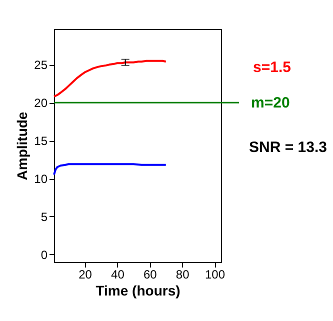  Describe the element at coordinates (41, 179) in the screenshot. I see `y-tick-label: 10` at that location.